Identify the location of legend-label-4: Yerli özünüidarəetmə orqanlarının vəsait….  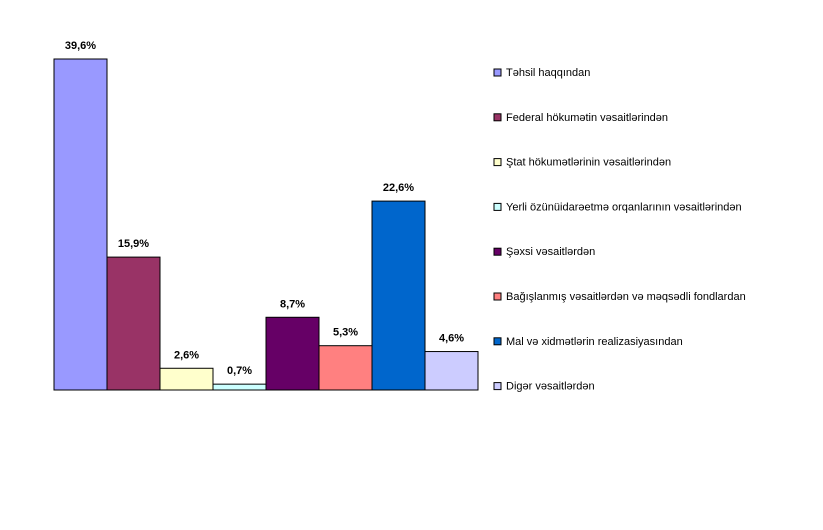
(624, 207).